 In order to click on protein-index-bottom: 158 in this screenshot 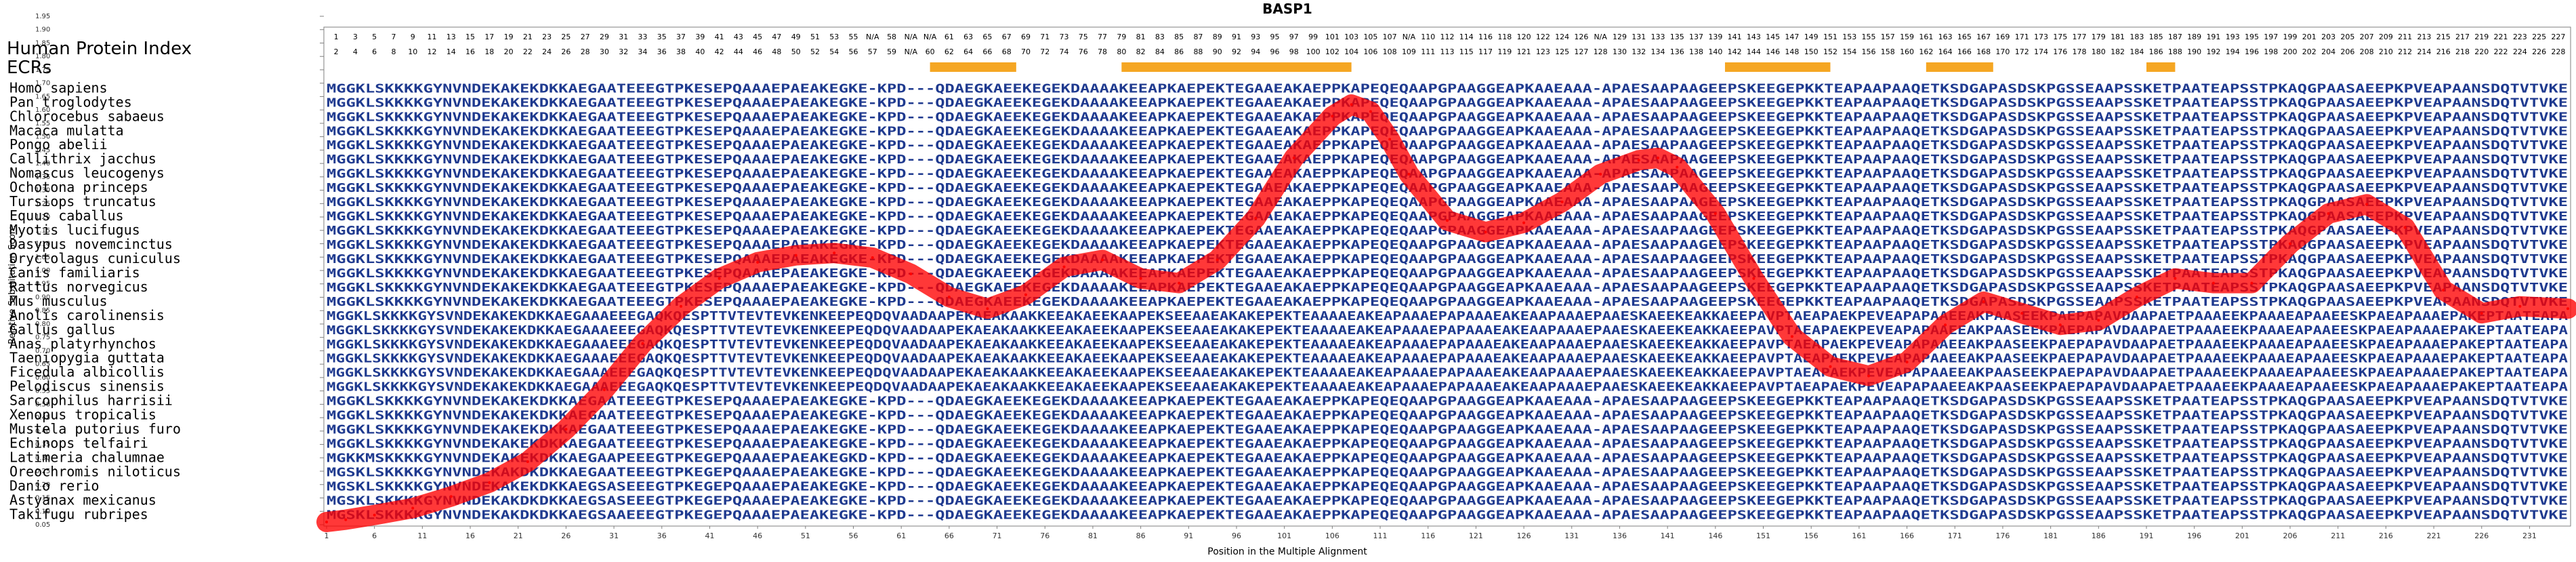, I will do `click(1888, 51)`.